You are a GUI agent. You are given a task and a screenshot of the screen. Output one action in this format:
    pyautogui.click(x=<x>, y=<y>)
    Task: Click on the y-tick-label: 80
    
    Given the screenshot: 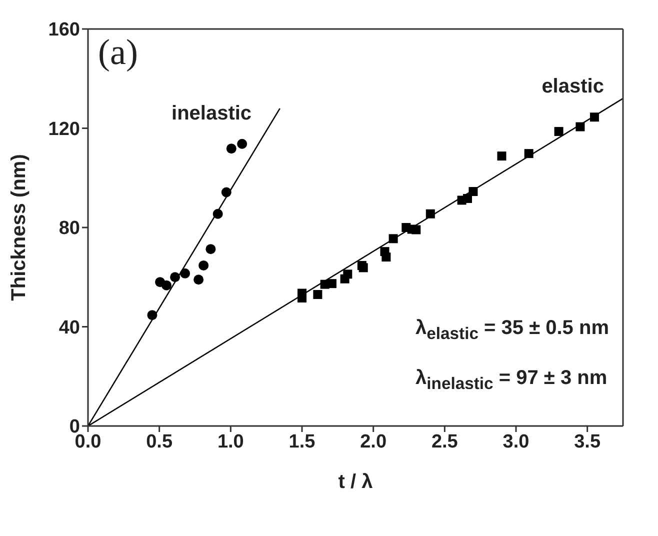 What is the action you would take?
    pyautogui.click(x=69, y=229)
    